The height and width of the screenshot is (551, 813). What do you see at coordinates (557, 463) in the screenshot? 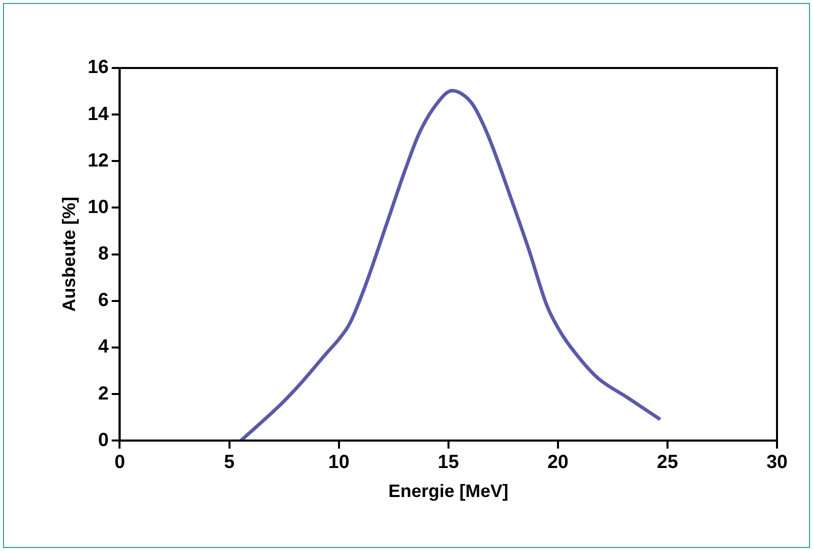
I see `x-tick-label: 20` at bounding box center [557, 463].